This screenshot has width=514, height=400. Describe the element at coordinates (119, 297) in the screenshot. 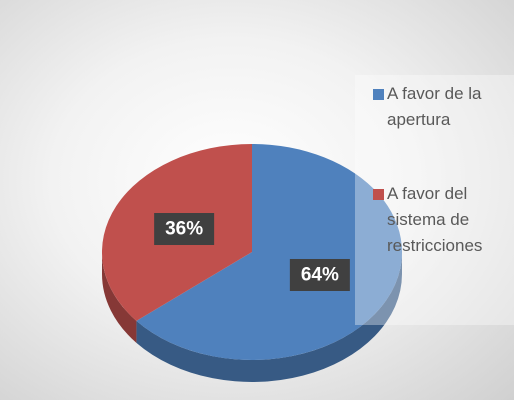

I see `slice-side` at that location.